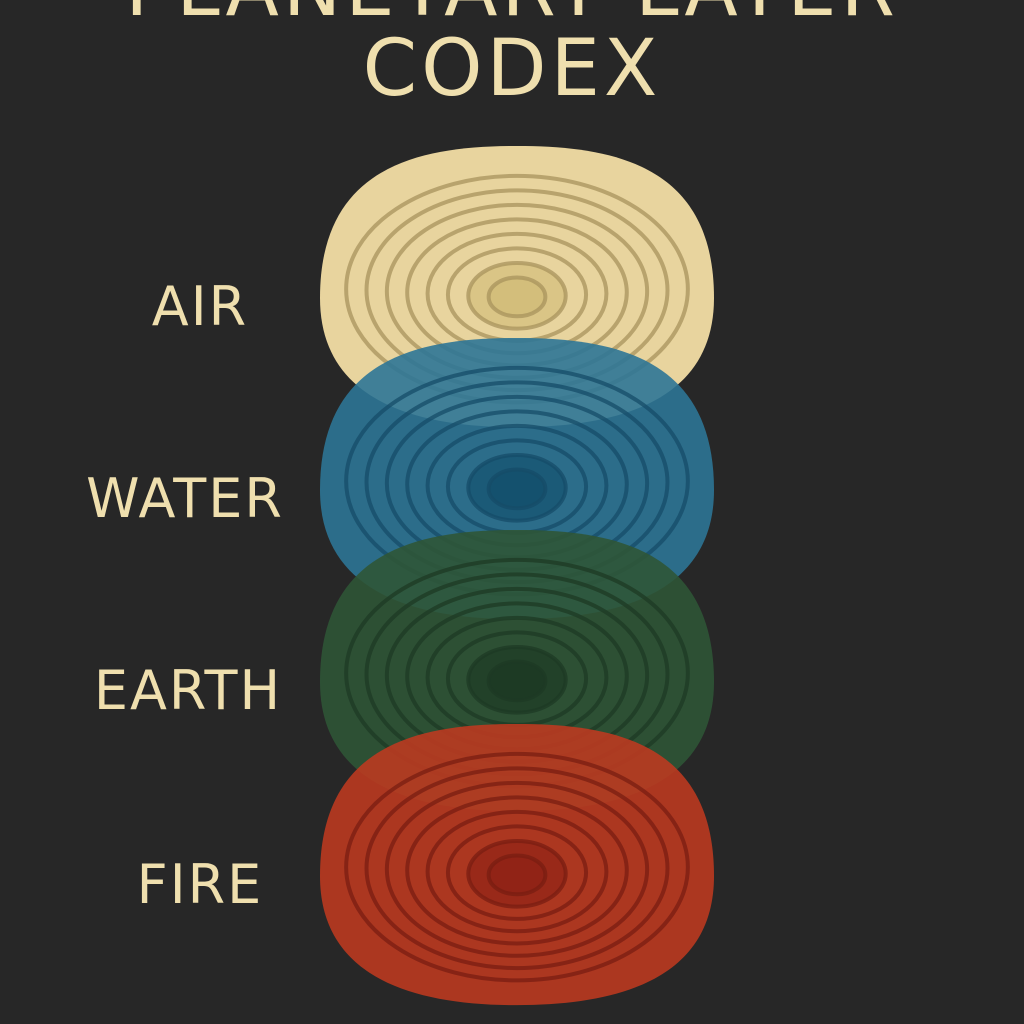 Image resolution: width=1024 pixels, height=1024 pixels. I want to click on layer-fire-ring, so click(517, 874).